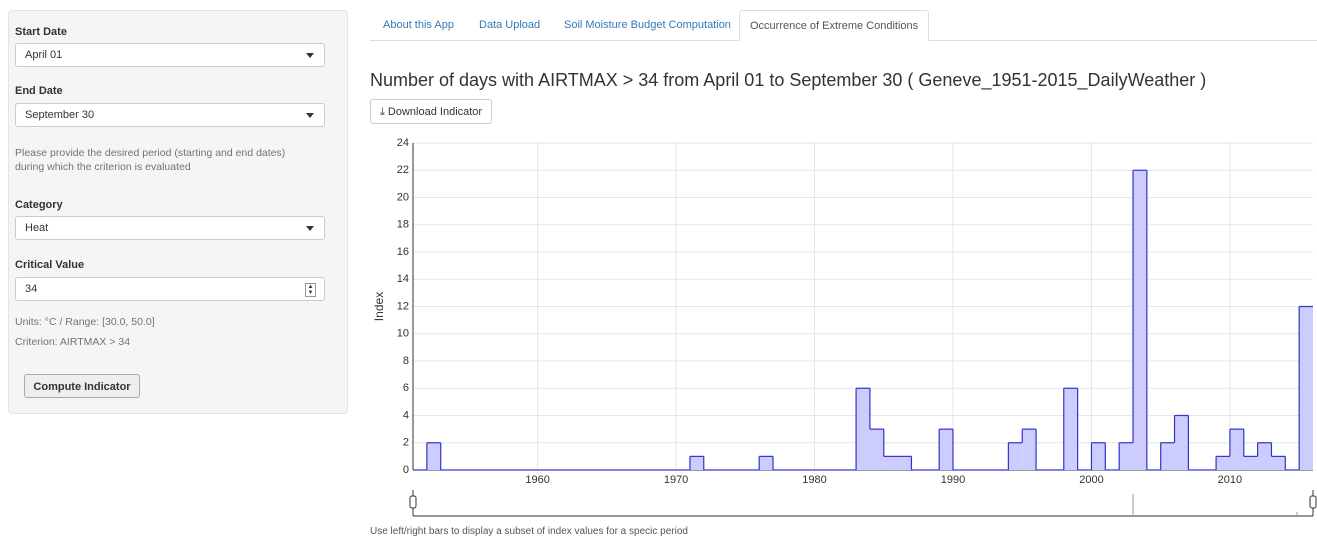  What do you see at coordinates (418, 25) in the screenshot?
I see `tab: About this App` at bounding box center [418, 25].